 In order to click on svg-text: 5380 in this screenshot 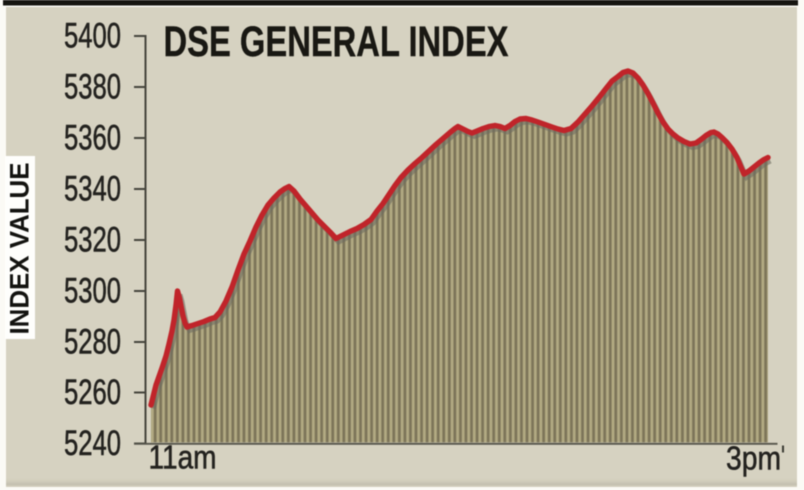, I will do `click(92, 87)`.